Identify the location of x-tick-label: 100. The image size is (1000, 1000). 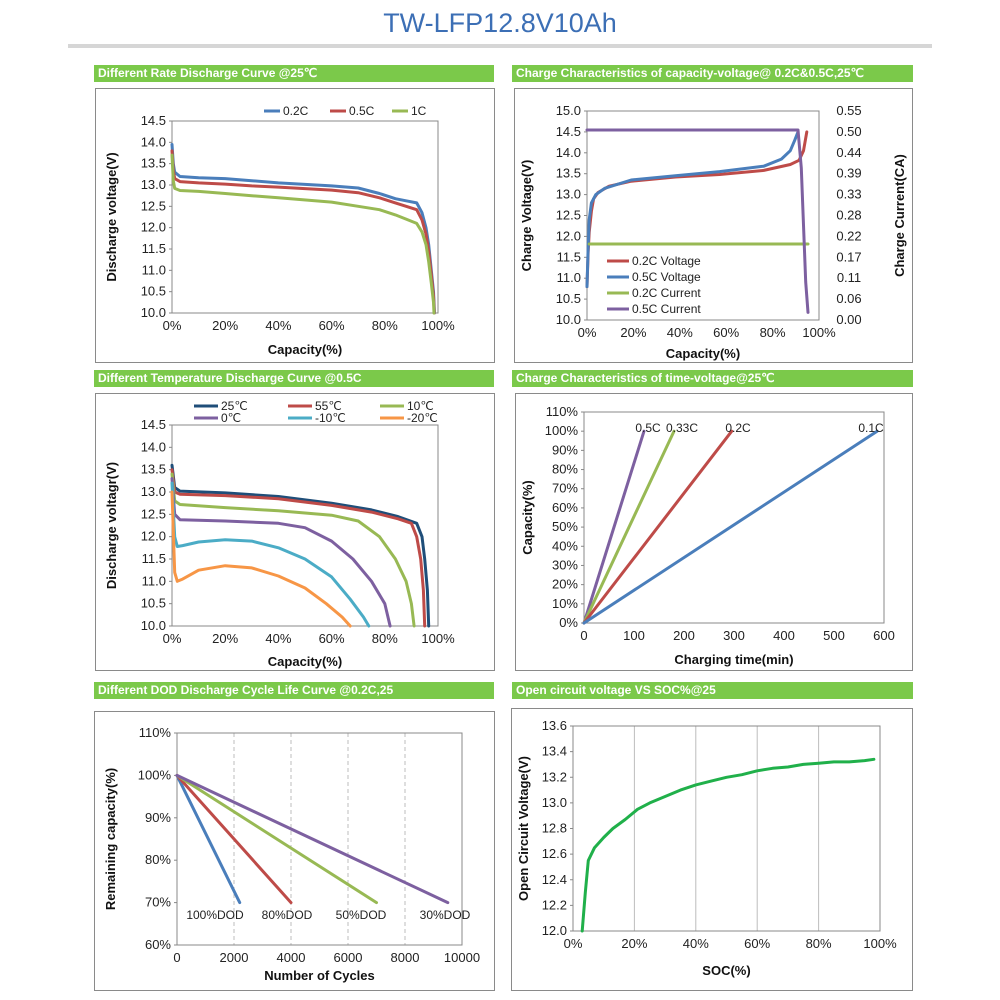
(634, 635).